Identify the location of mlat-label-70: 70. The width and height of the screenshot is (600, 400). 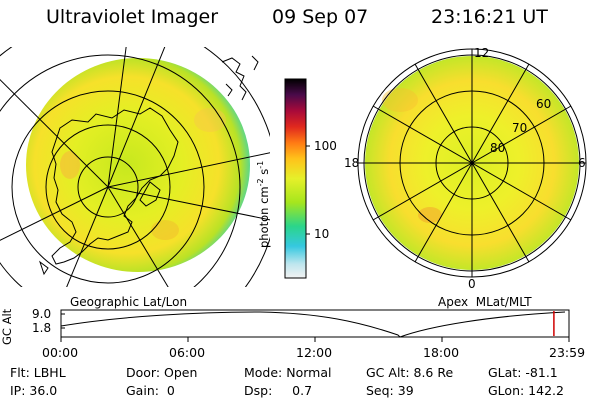
(519, 128).